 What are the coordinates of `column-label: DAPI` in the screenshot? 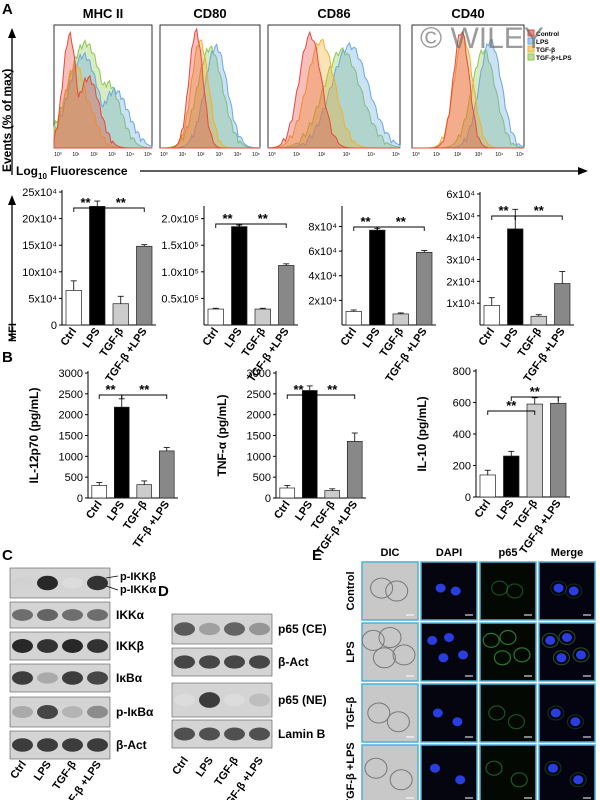 It's located at (449, 553).